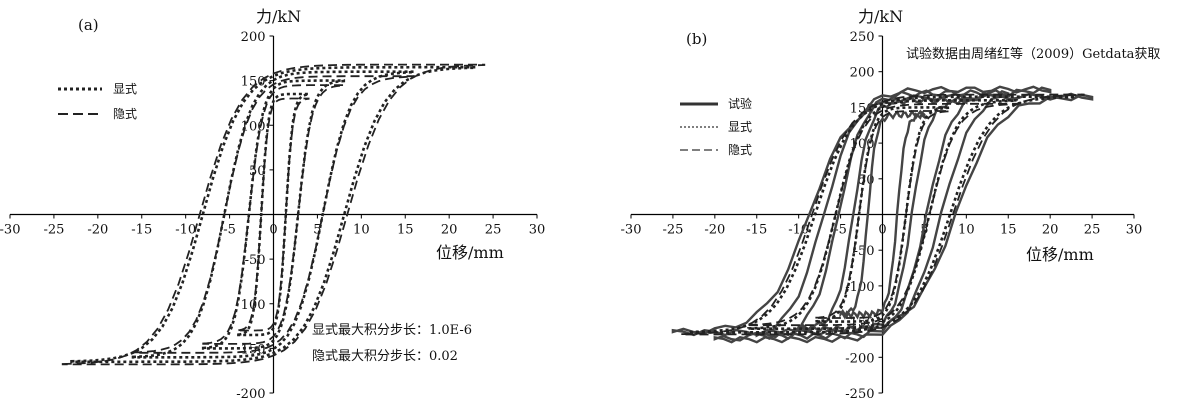 This screenshot has width=1180, height=401. What do you see at coordinates (385, 356) in the screenshot?
I see `annotation-implicit-step: 隐式最大积分步长：0.02` at bounding box center [385, 356].